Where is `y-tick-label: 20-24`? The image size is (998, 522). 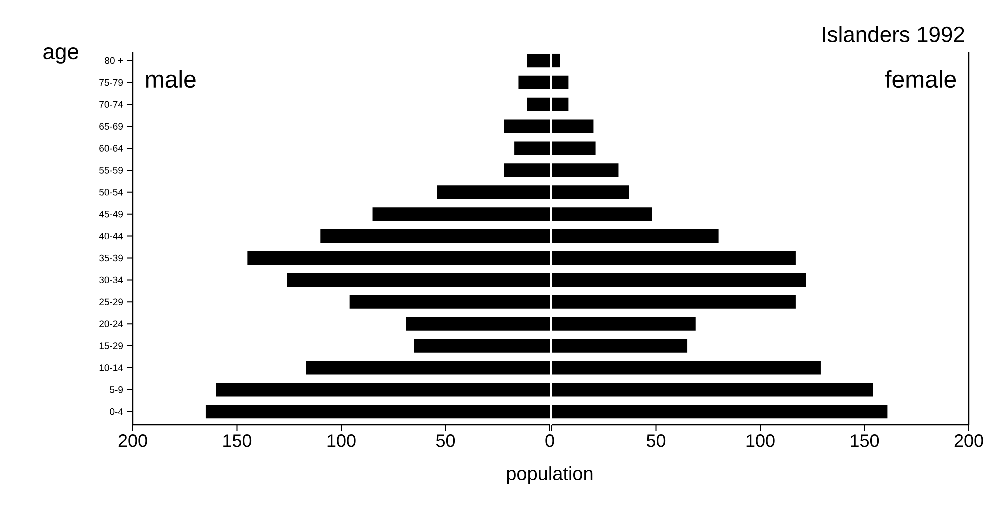
y-tick-label: 20-24 is located at coordinates (112, 324).